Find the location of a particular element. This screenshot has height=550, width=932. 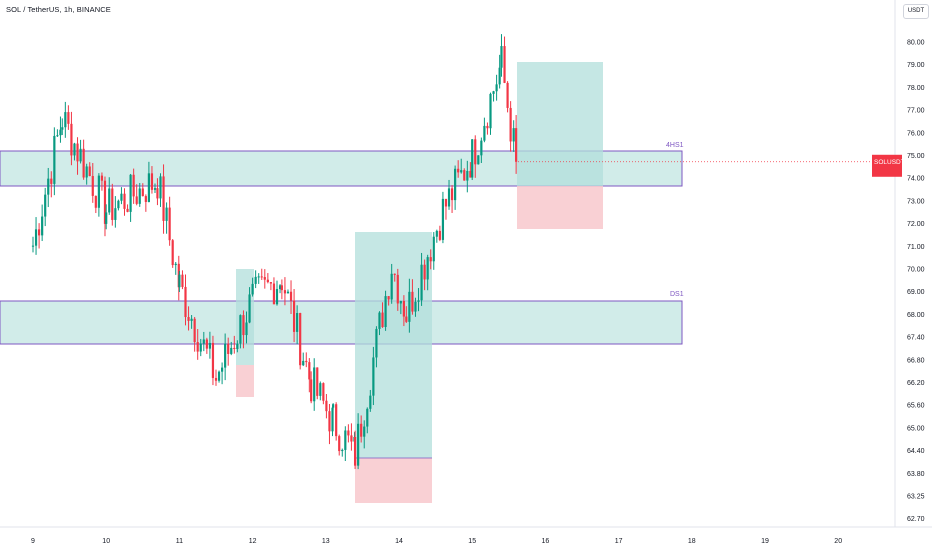

price-tick-label: 65.60 is located at coordinates (916, 406).